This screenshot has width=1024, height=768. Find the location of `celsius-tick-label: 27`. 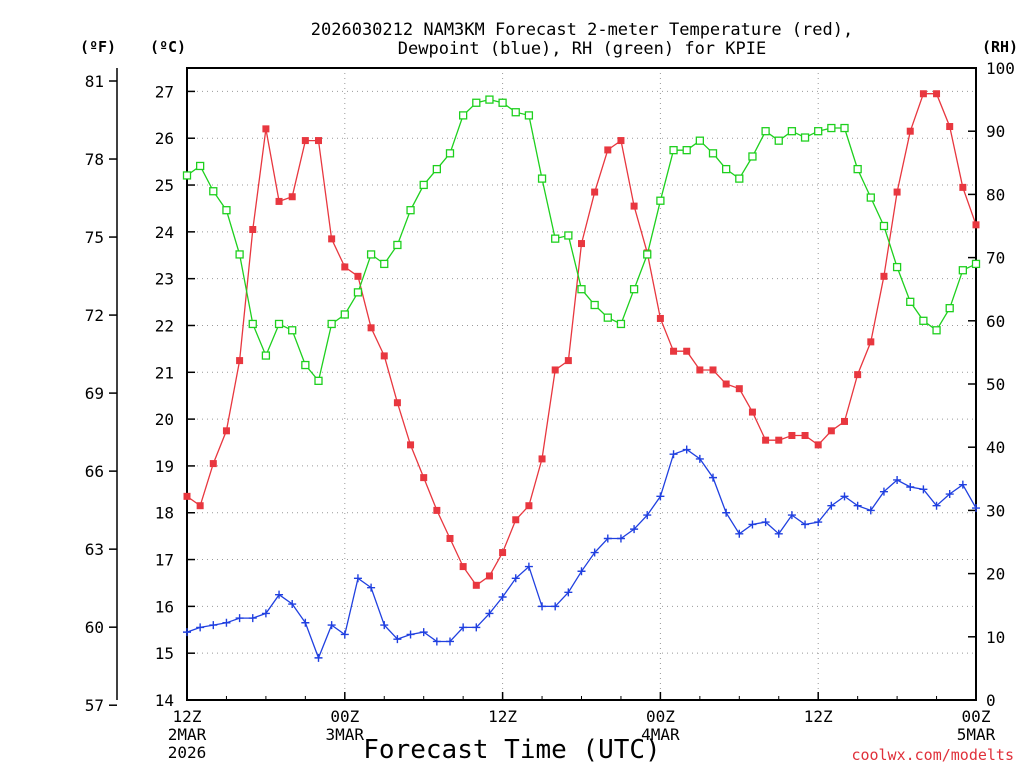

celsius-tick-label: 27 is located at coordinates (164, 91).